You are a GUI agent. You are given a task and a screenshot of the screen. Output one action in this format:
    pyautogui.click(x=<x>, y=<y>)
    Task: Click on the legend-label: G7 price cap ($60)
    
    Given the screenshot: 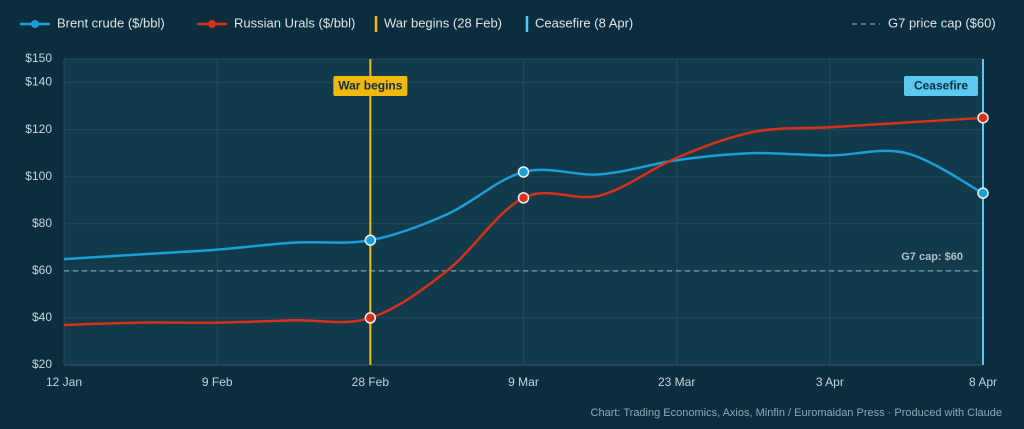 What is the action you would take?
    pyautogui.click(x=942, y=22)
    